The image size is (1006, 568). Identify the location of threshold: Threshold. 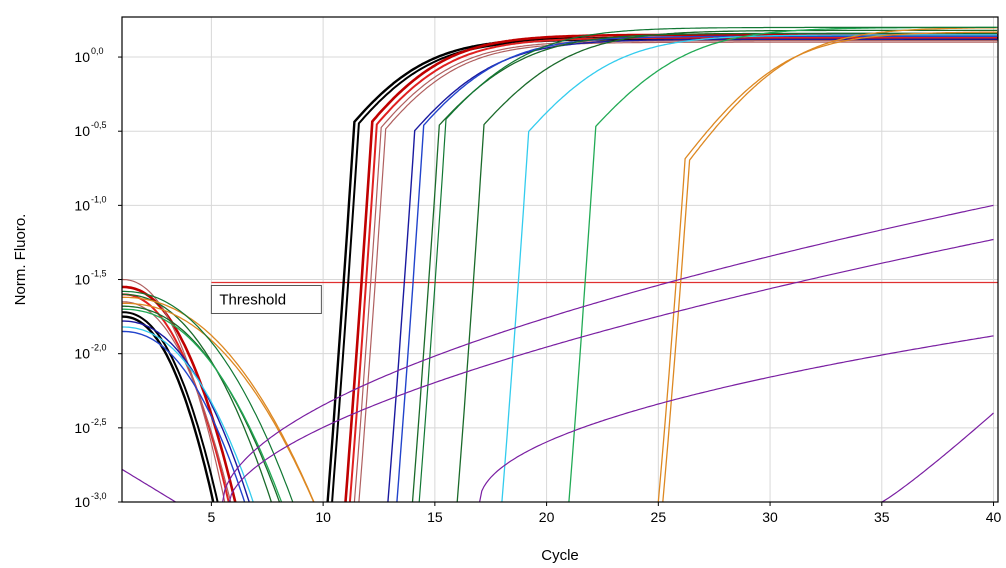
(604, 297).